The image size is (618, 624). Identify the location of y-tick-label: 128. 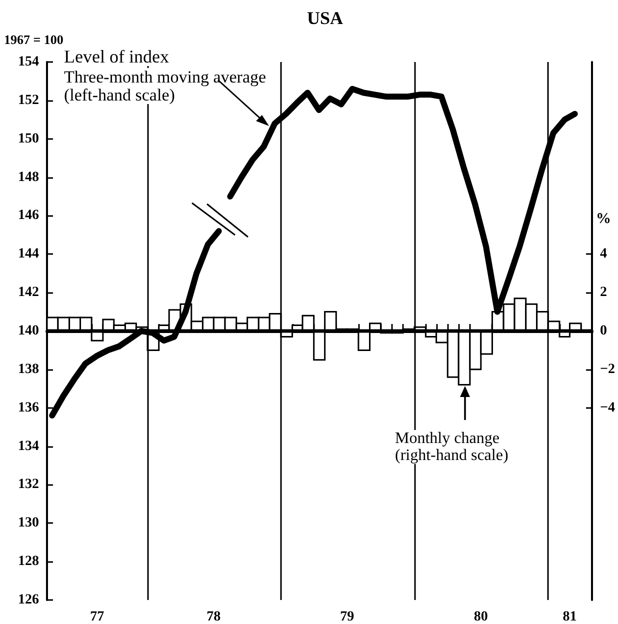
(28, 562).